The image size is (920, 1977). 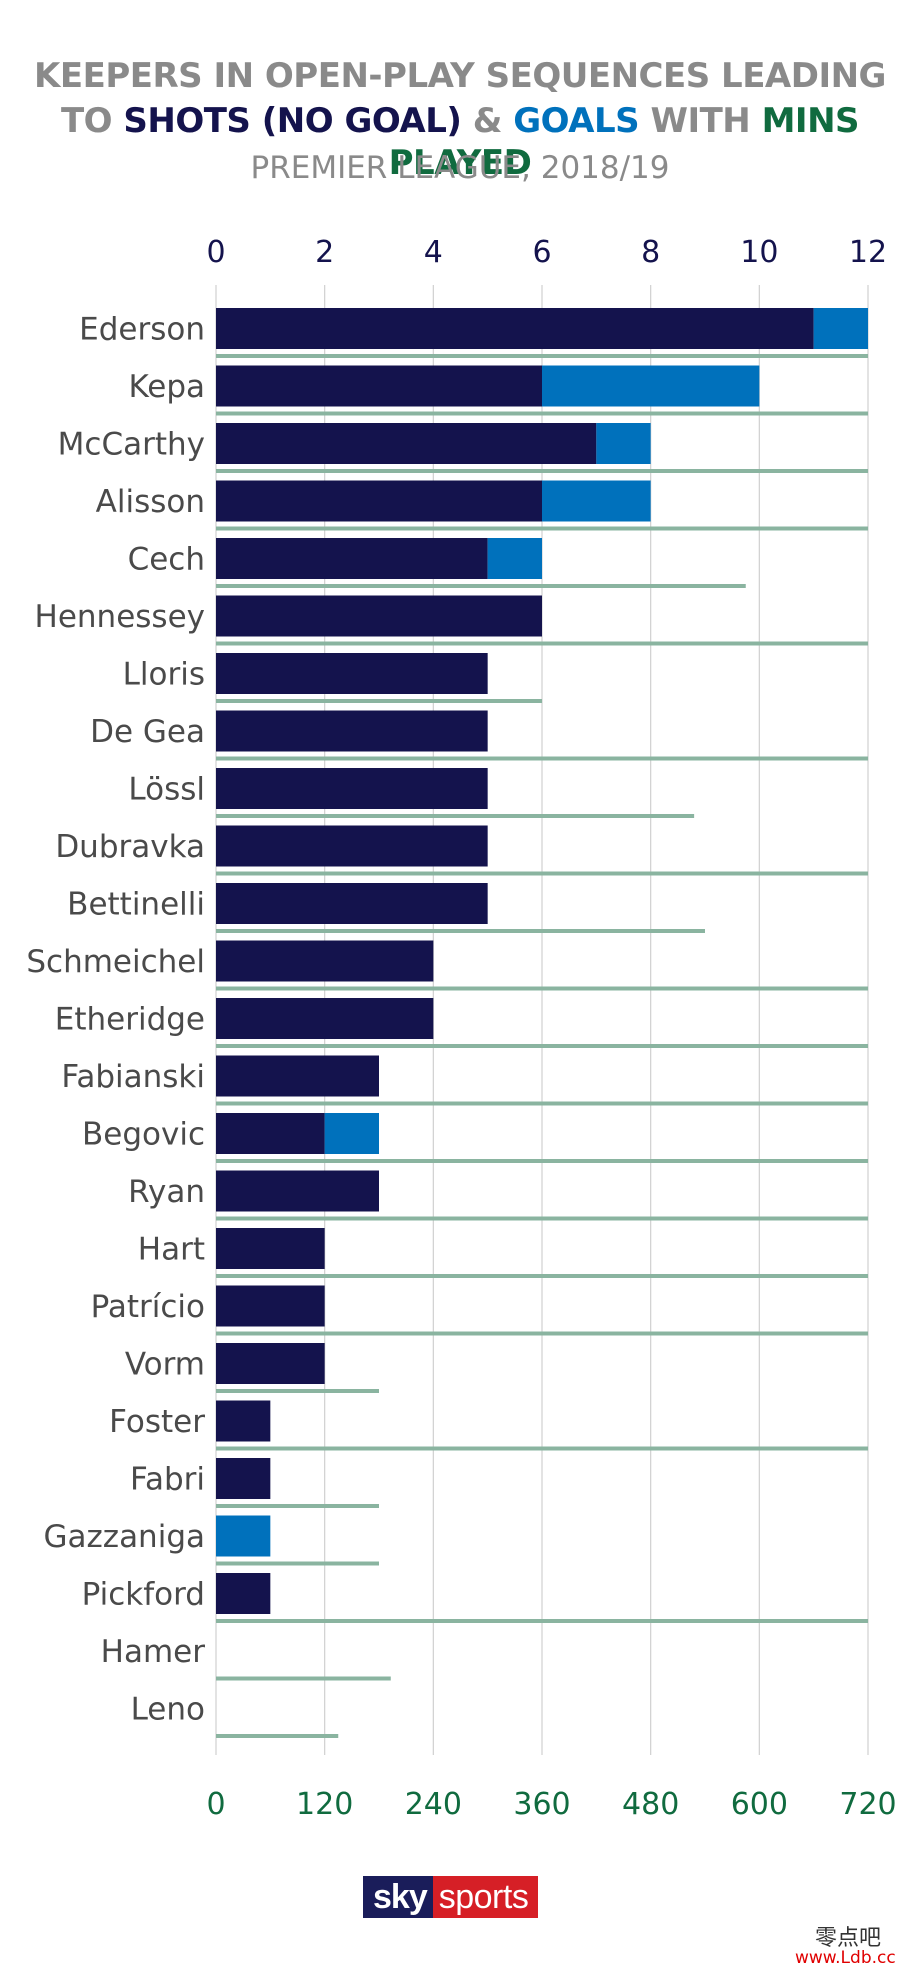 What do you see at coordinates (324, 1804) in the screenshot?
I see `bottom-axis-tick-label: 120` at bounding box center [324, 1804].